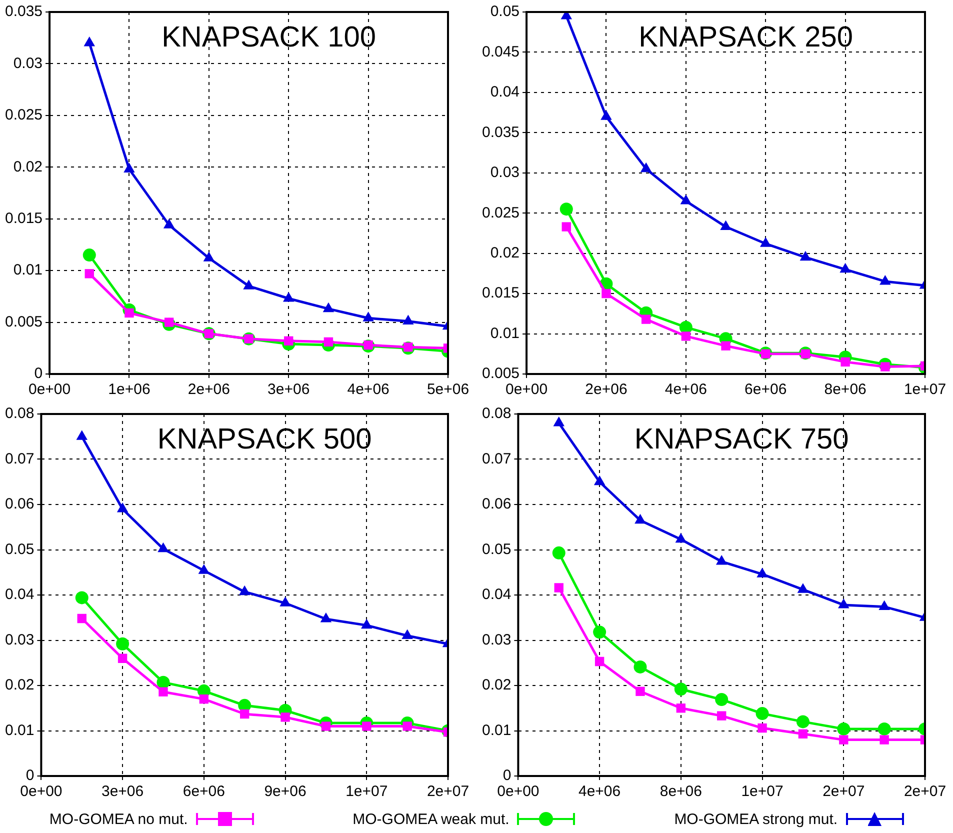 This screenshot has height=833, width=953. Describe the element at coordinates (741, 440) in the screenshot. I see `chart-title: KNAPSACK 750` at that location.